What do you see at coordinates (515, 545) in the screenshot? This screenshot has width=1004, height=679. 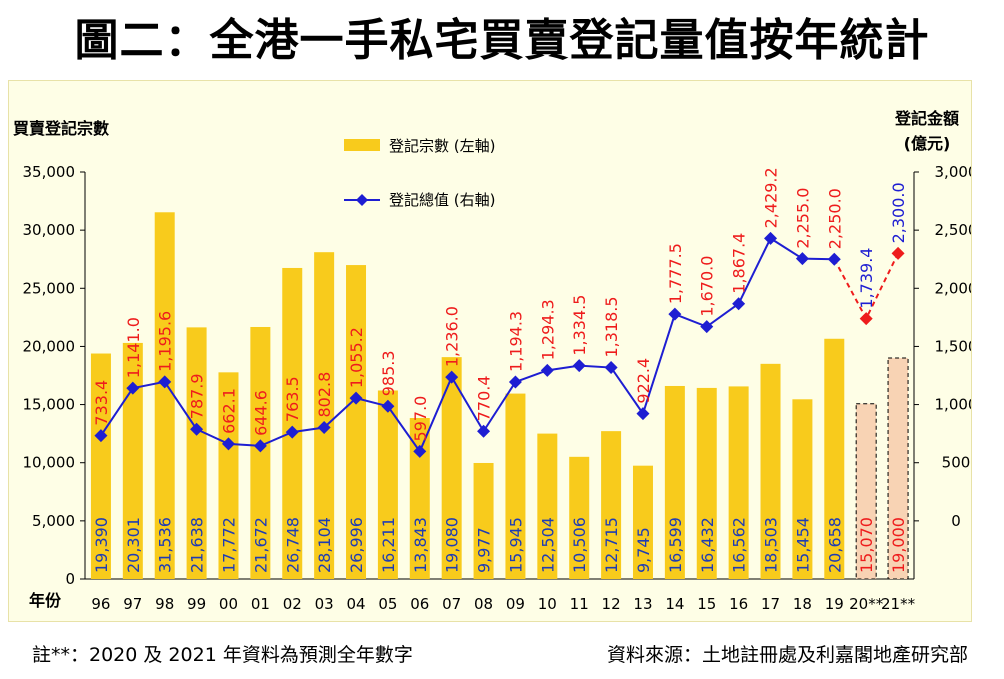 I see `bar-value-label: 15,945` at bounding box center [515, 545].